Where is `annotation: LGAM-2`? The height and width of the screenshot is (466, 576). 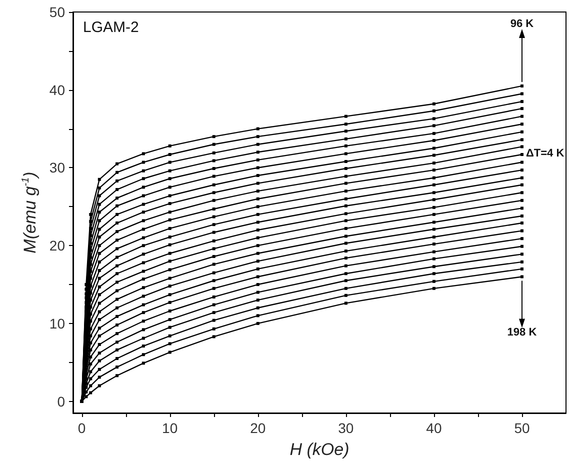 annotation: LGAM-2 is located at coordinates (111, 27).